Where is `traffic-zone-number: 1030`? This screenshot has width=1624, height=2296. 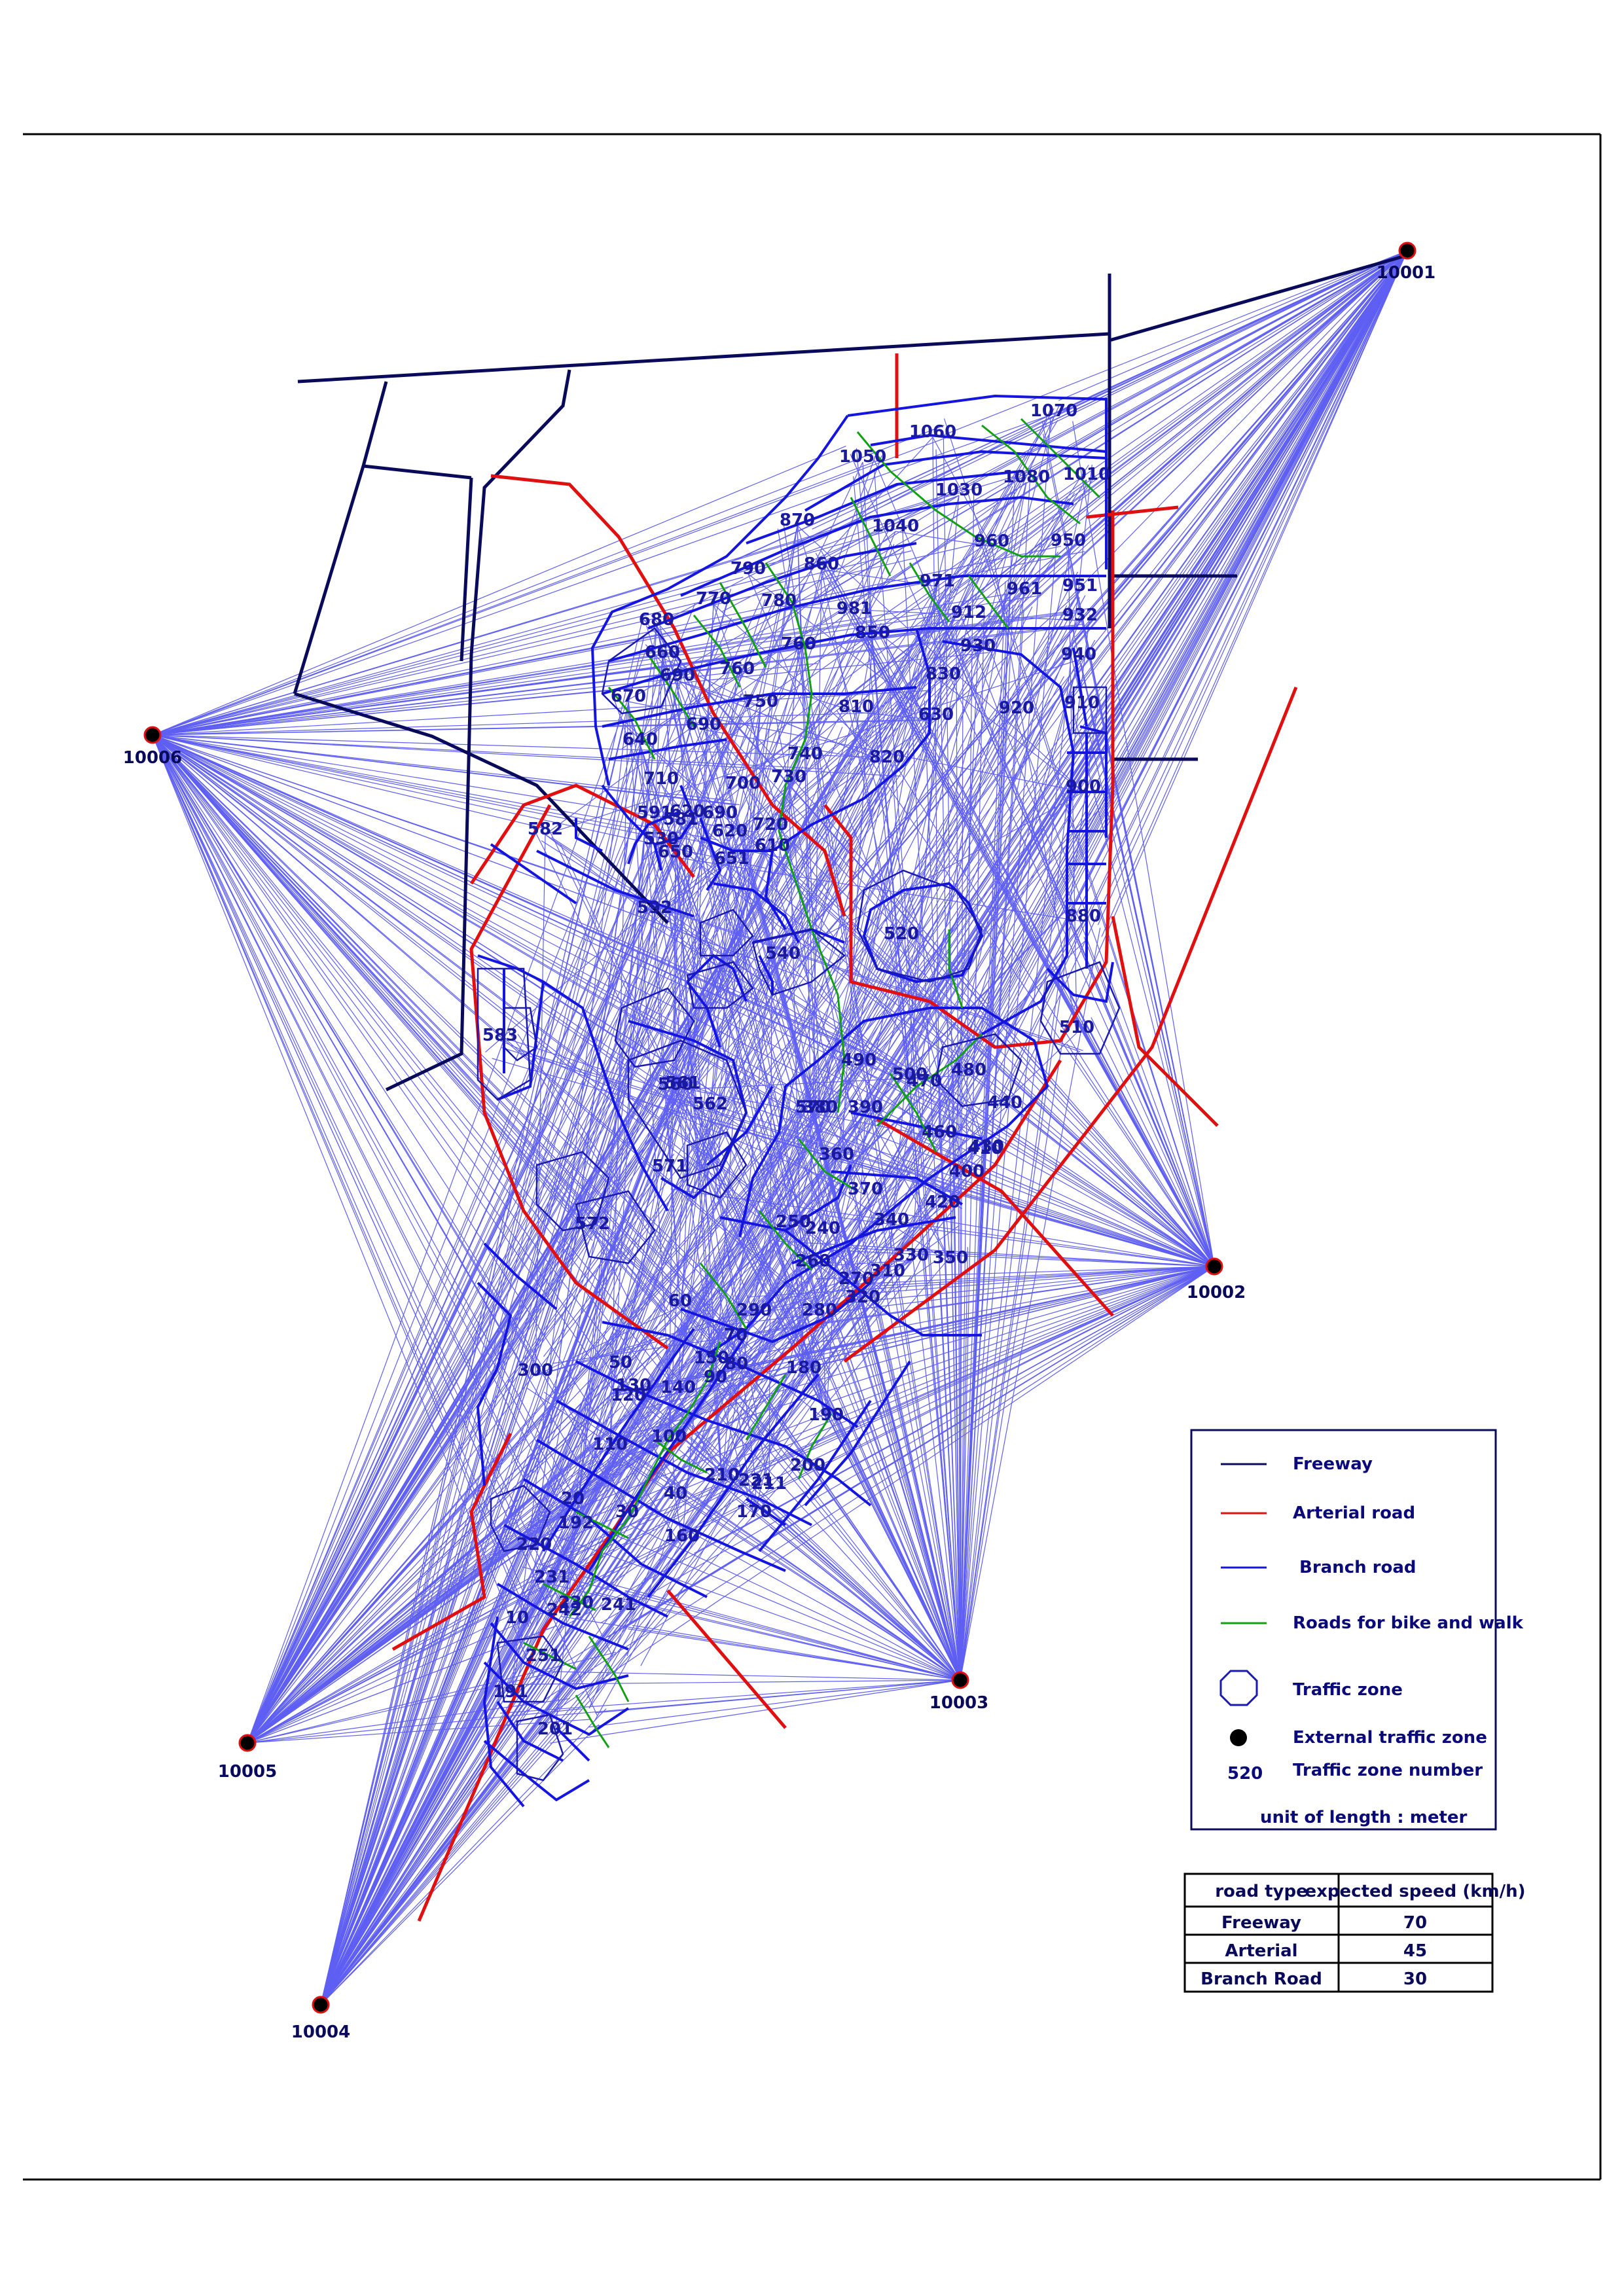 traffic-zone-number: 1030 is located at coordinates (959, 490).